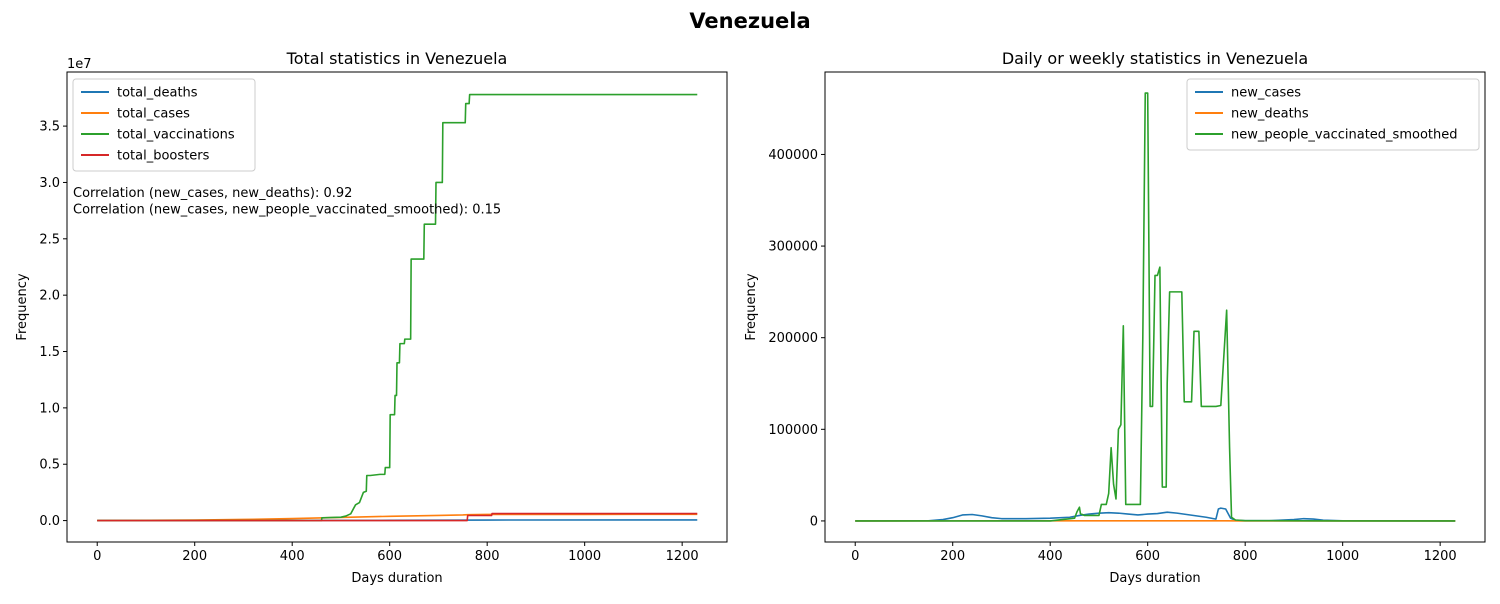 The height and width of the screenshot is (604, 1500). What do you see at coordinates (814, 521) in the screenshot?
I see `y-tick-label: 0` at bounding box center [814, 521].